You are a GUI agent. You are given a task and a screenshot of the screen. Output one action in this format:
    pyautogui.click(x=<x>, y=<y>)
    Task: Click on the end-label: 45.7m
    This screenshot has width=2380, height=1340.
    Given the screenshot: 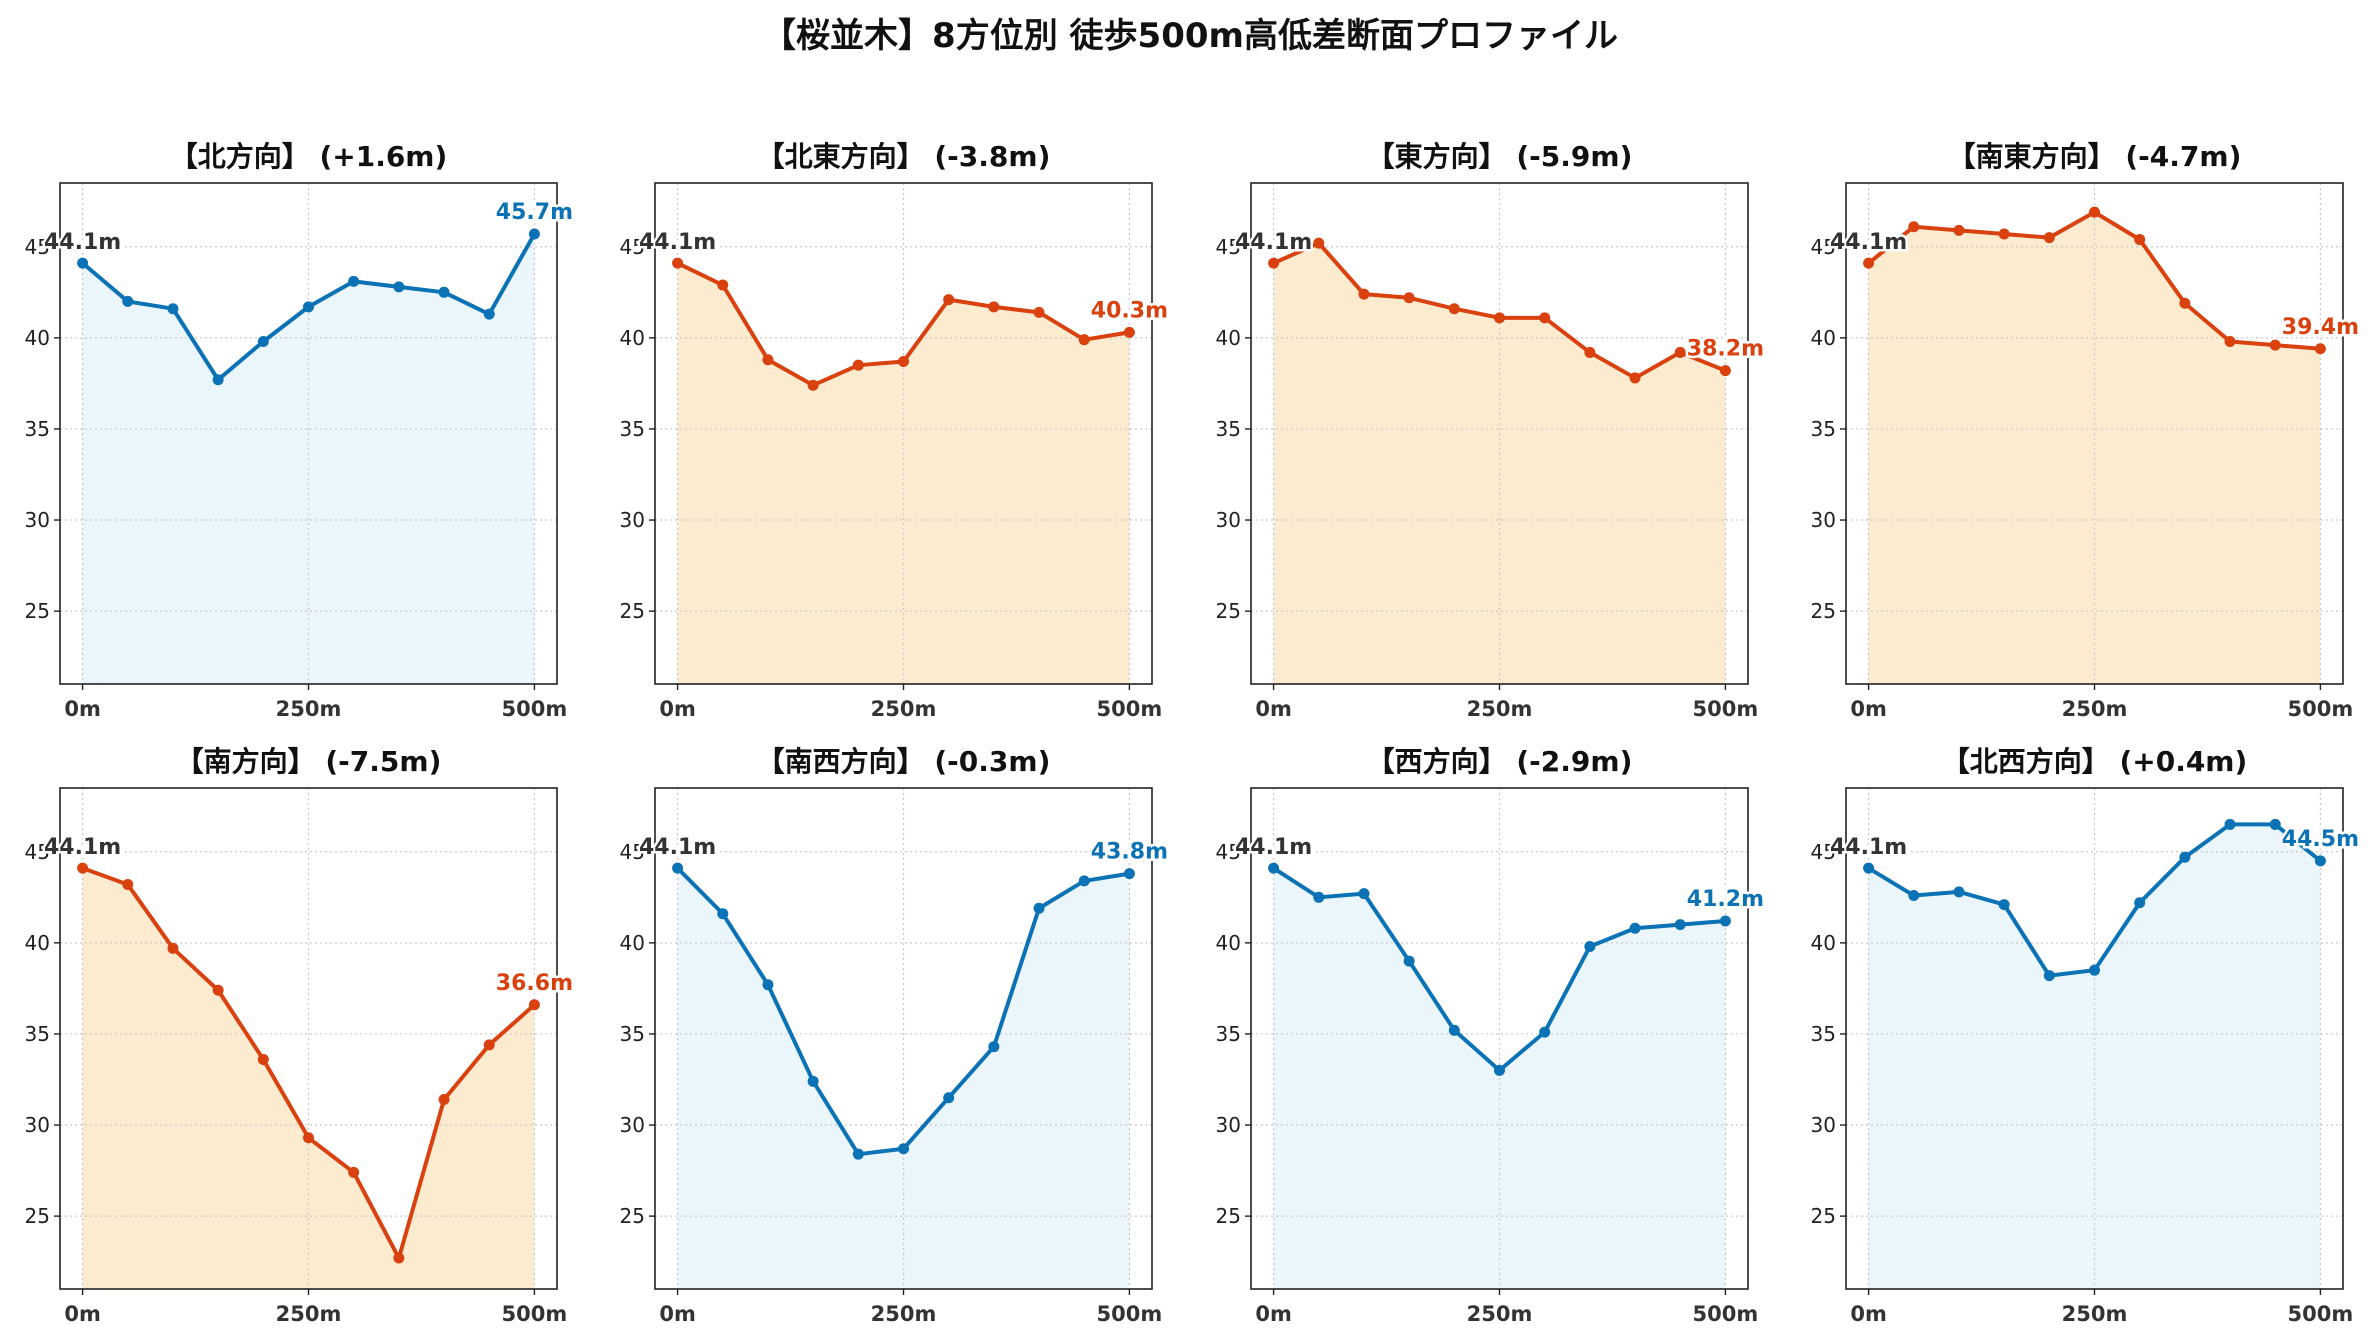 What is the action you would take?
    pyautogui.click(x=534, y=212)
    